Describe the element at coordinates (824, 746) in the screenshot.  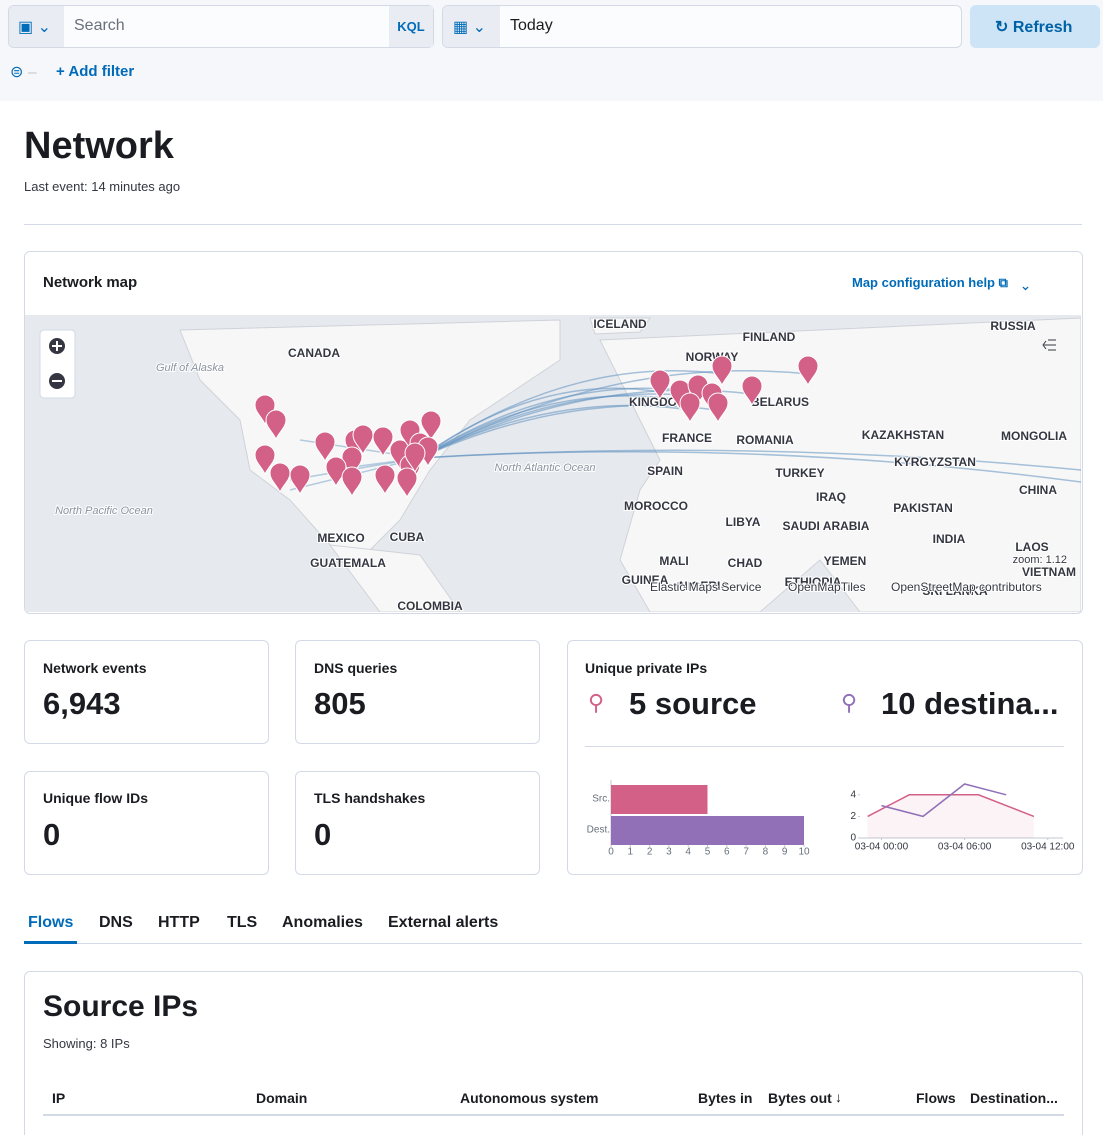
I see `divider` at that location.